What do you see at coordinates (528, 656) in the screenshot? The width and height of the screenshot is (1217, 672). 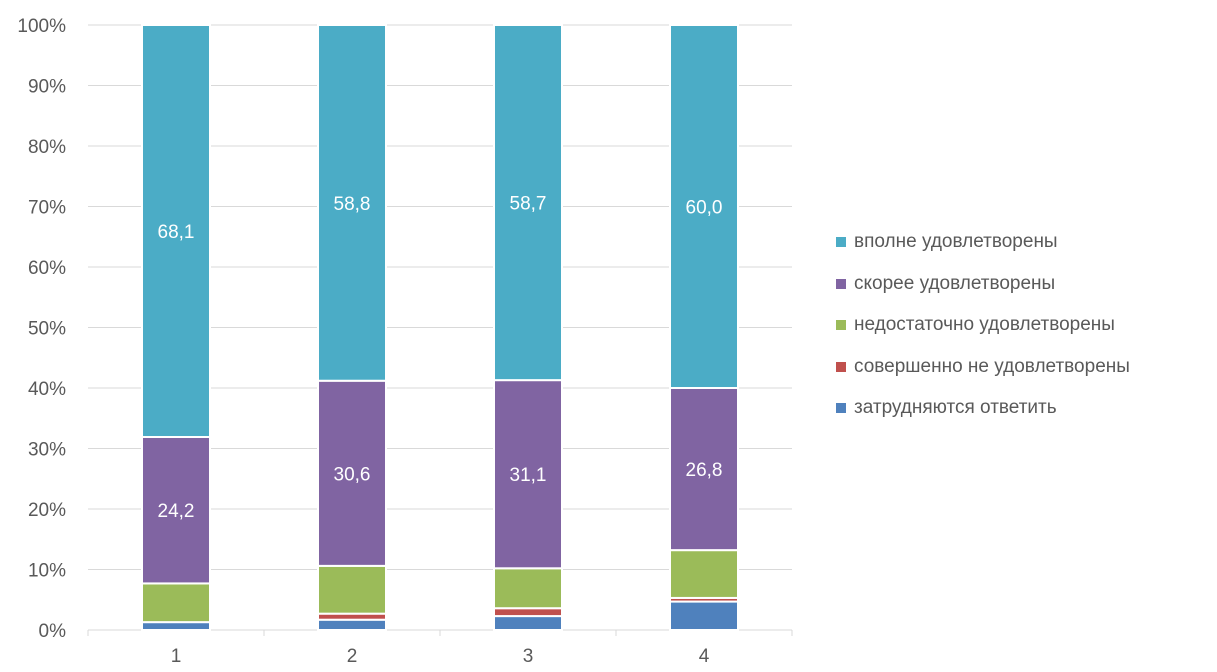 I see `x-tick-label: 3` at bounding box center [528, 656].